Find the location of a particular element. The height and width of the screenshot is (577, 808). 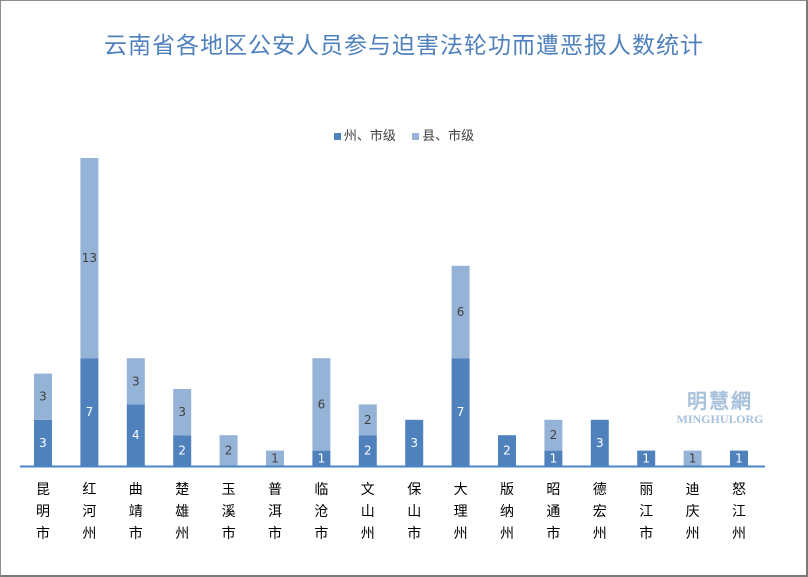

category-label: 昭 is located at coordinates (553, 490).